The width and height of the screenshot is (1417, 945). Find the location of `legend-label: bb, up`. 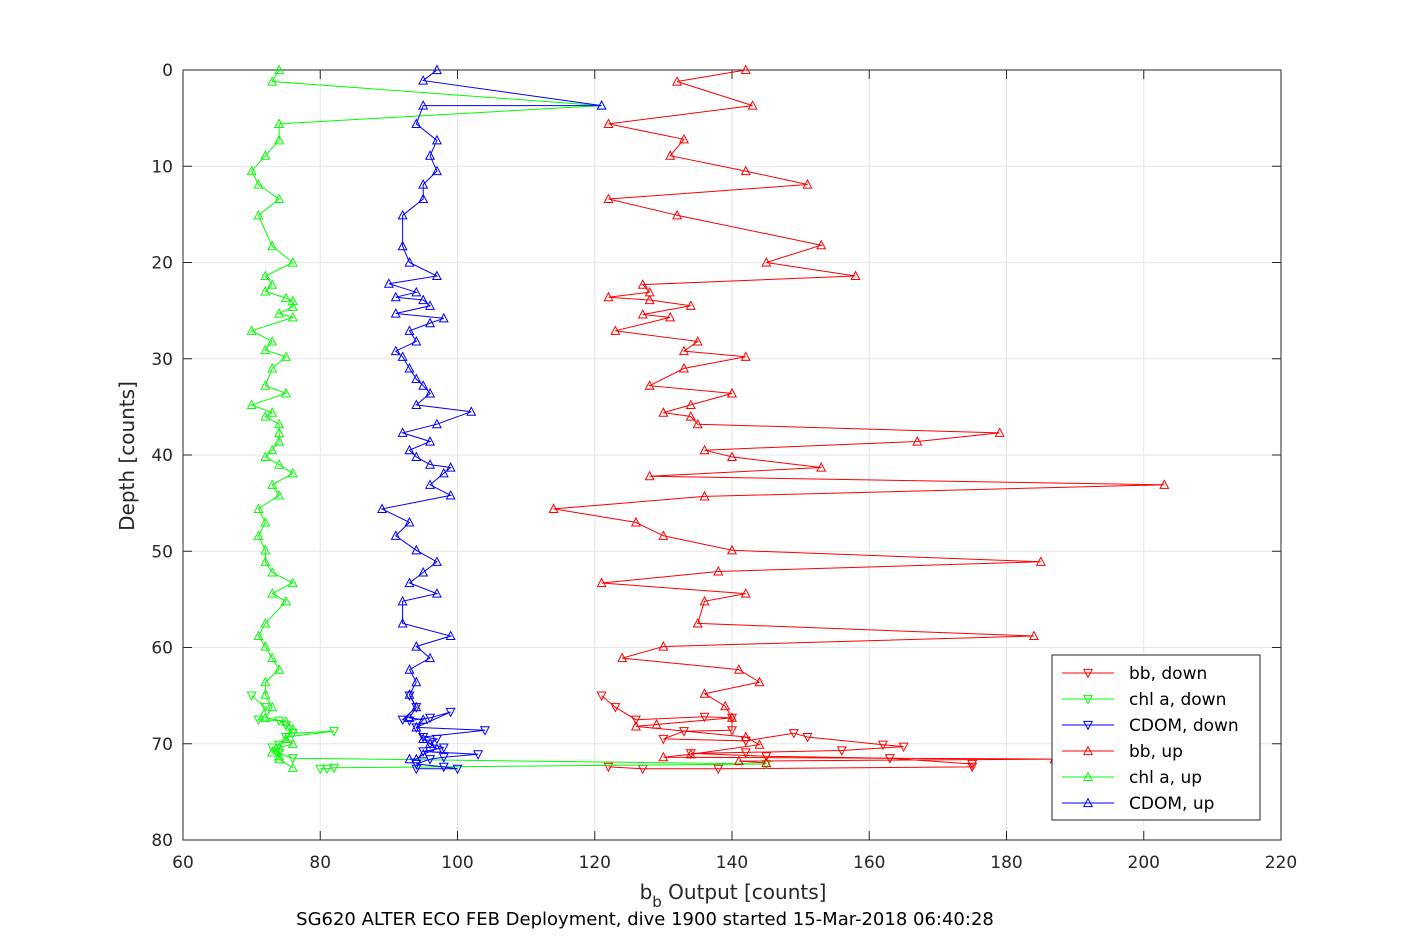

legend-label: bb, up is located at coordinates (1156, 752).